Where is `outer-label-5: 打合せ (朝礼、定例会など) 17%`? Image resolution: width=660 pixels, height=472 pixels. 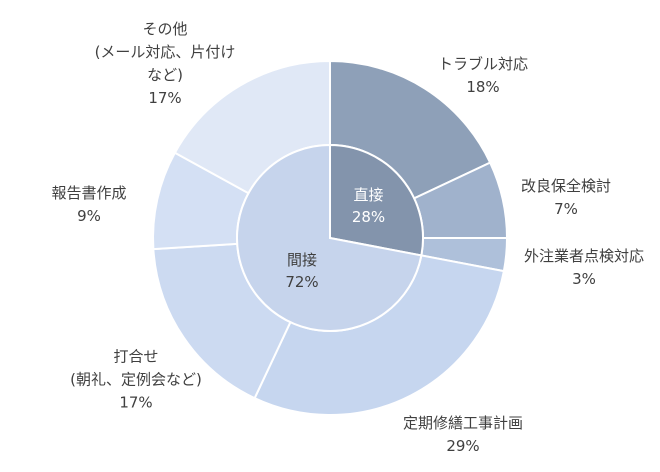 outer-label-5: 打合せ (朝礼、定例会など) 17% is located at coordinates (136, 380).